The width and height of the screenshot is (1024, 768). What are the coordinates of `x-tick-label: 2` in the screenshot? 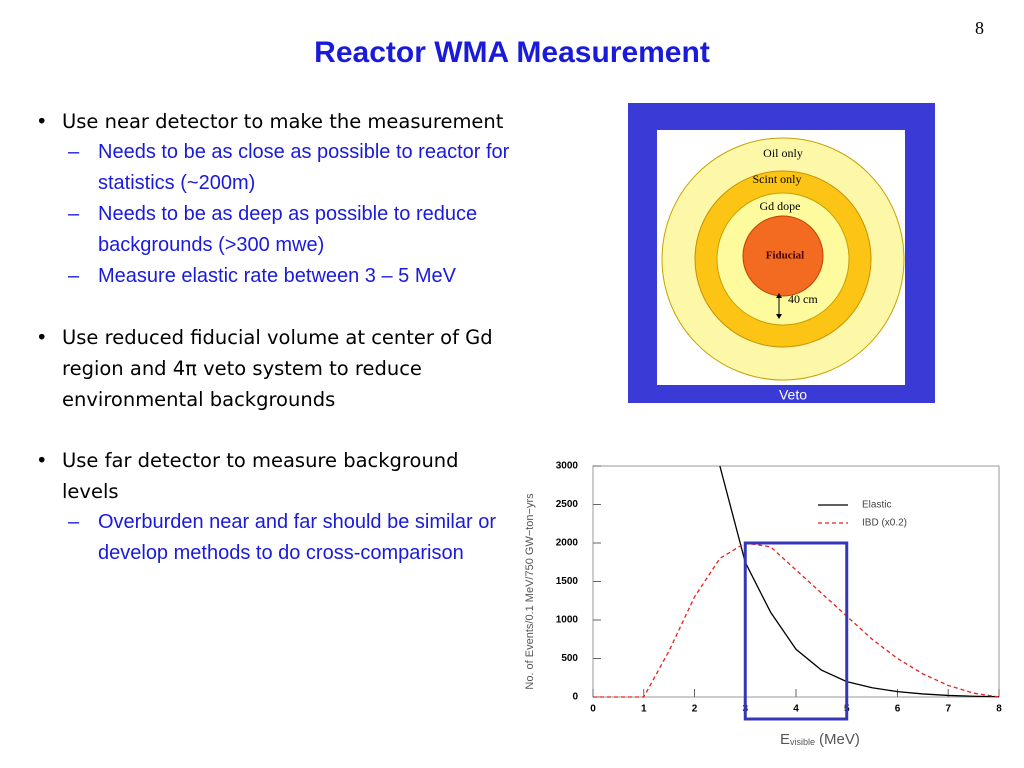 It's located at (695, 709).